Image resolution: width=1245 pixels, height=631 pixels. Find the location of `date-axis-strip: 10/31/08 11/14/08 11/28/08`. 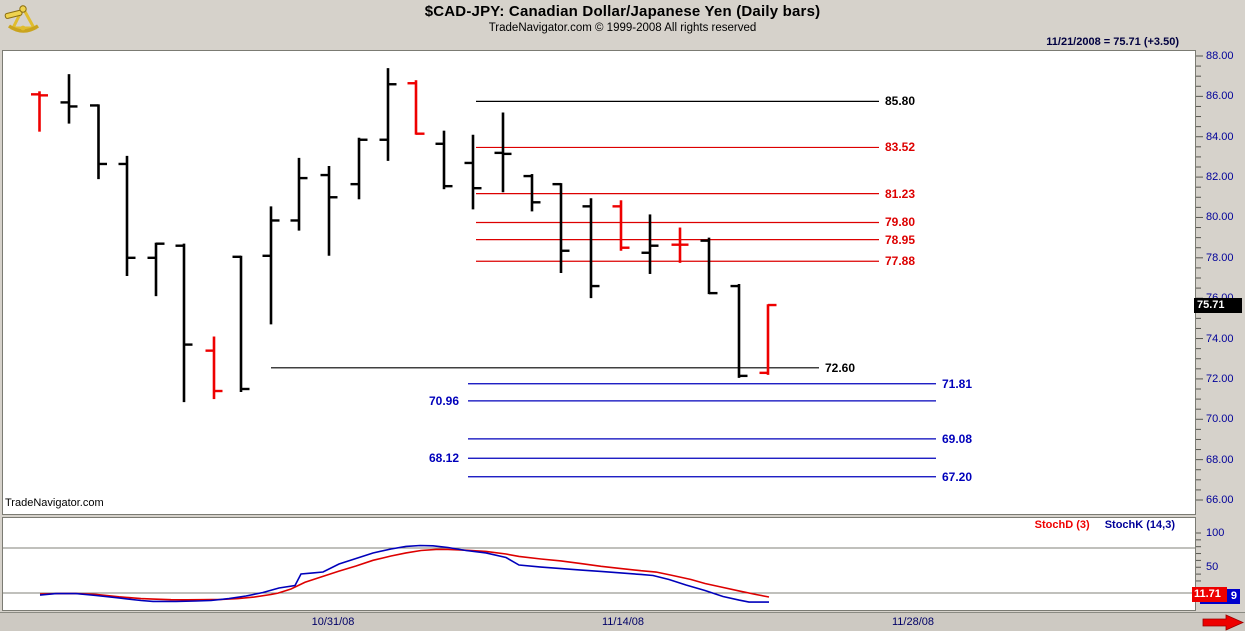

date-axis-strip: 10/31/08 11/14/08 11/28/08 is located at coordinates (622, 621).